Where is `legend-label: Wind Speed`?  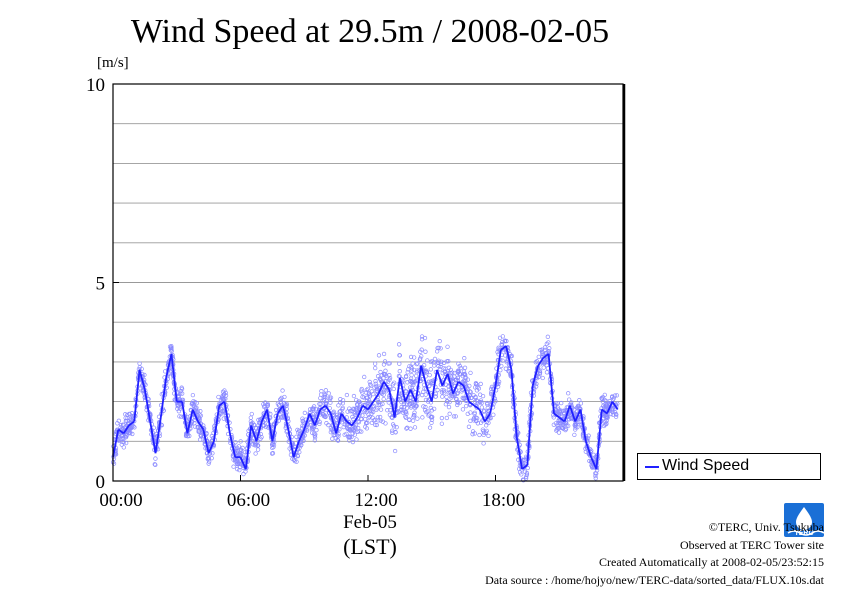 legend-label: Wind Speed is located at coordinates (706, 465).